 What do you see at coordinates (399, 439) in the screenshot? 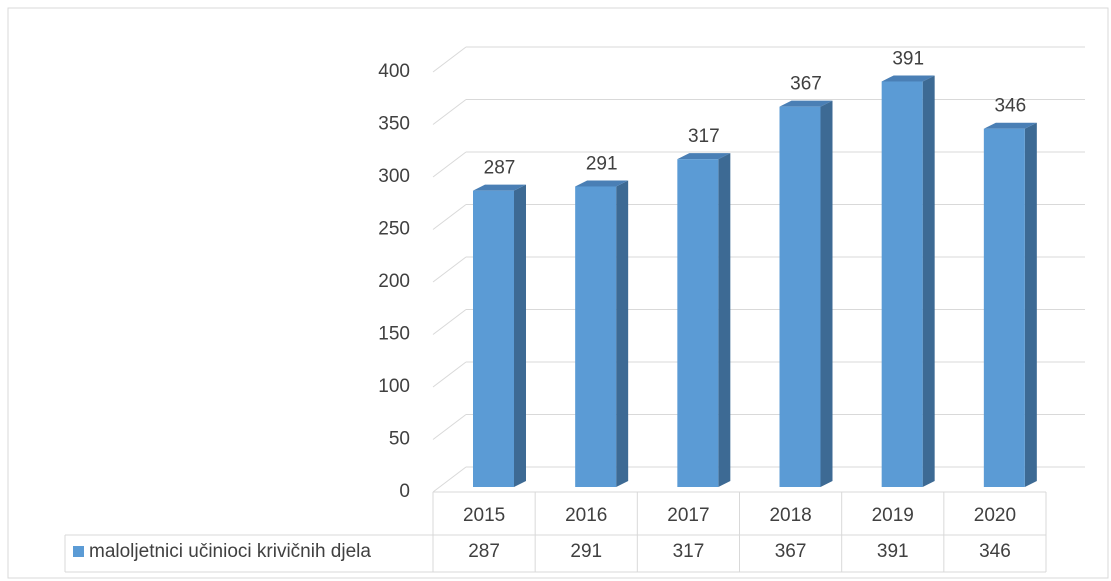
I see `y-tick-label: 50` at bounding box center [399, 439].